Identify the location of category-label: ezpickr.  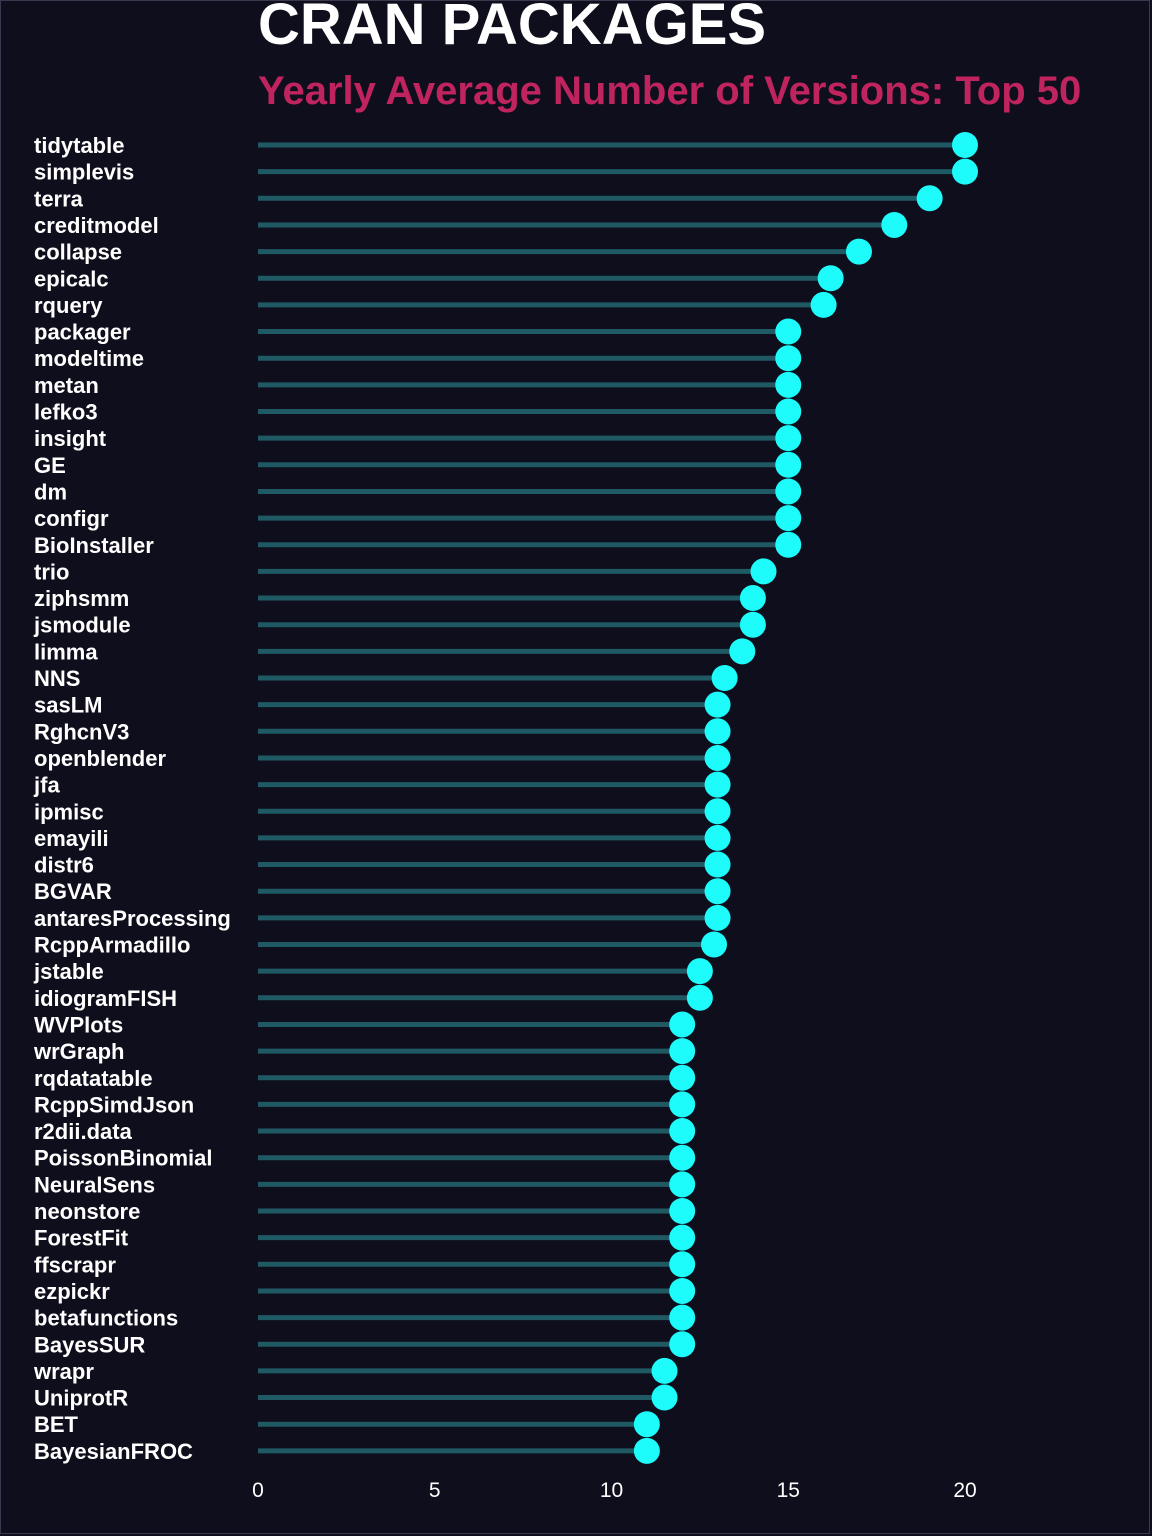
(72, 1291).